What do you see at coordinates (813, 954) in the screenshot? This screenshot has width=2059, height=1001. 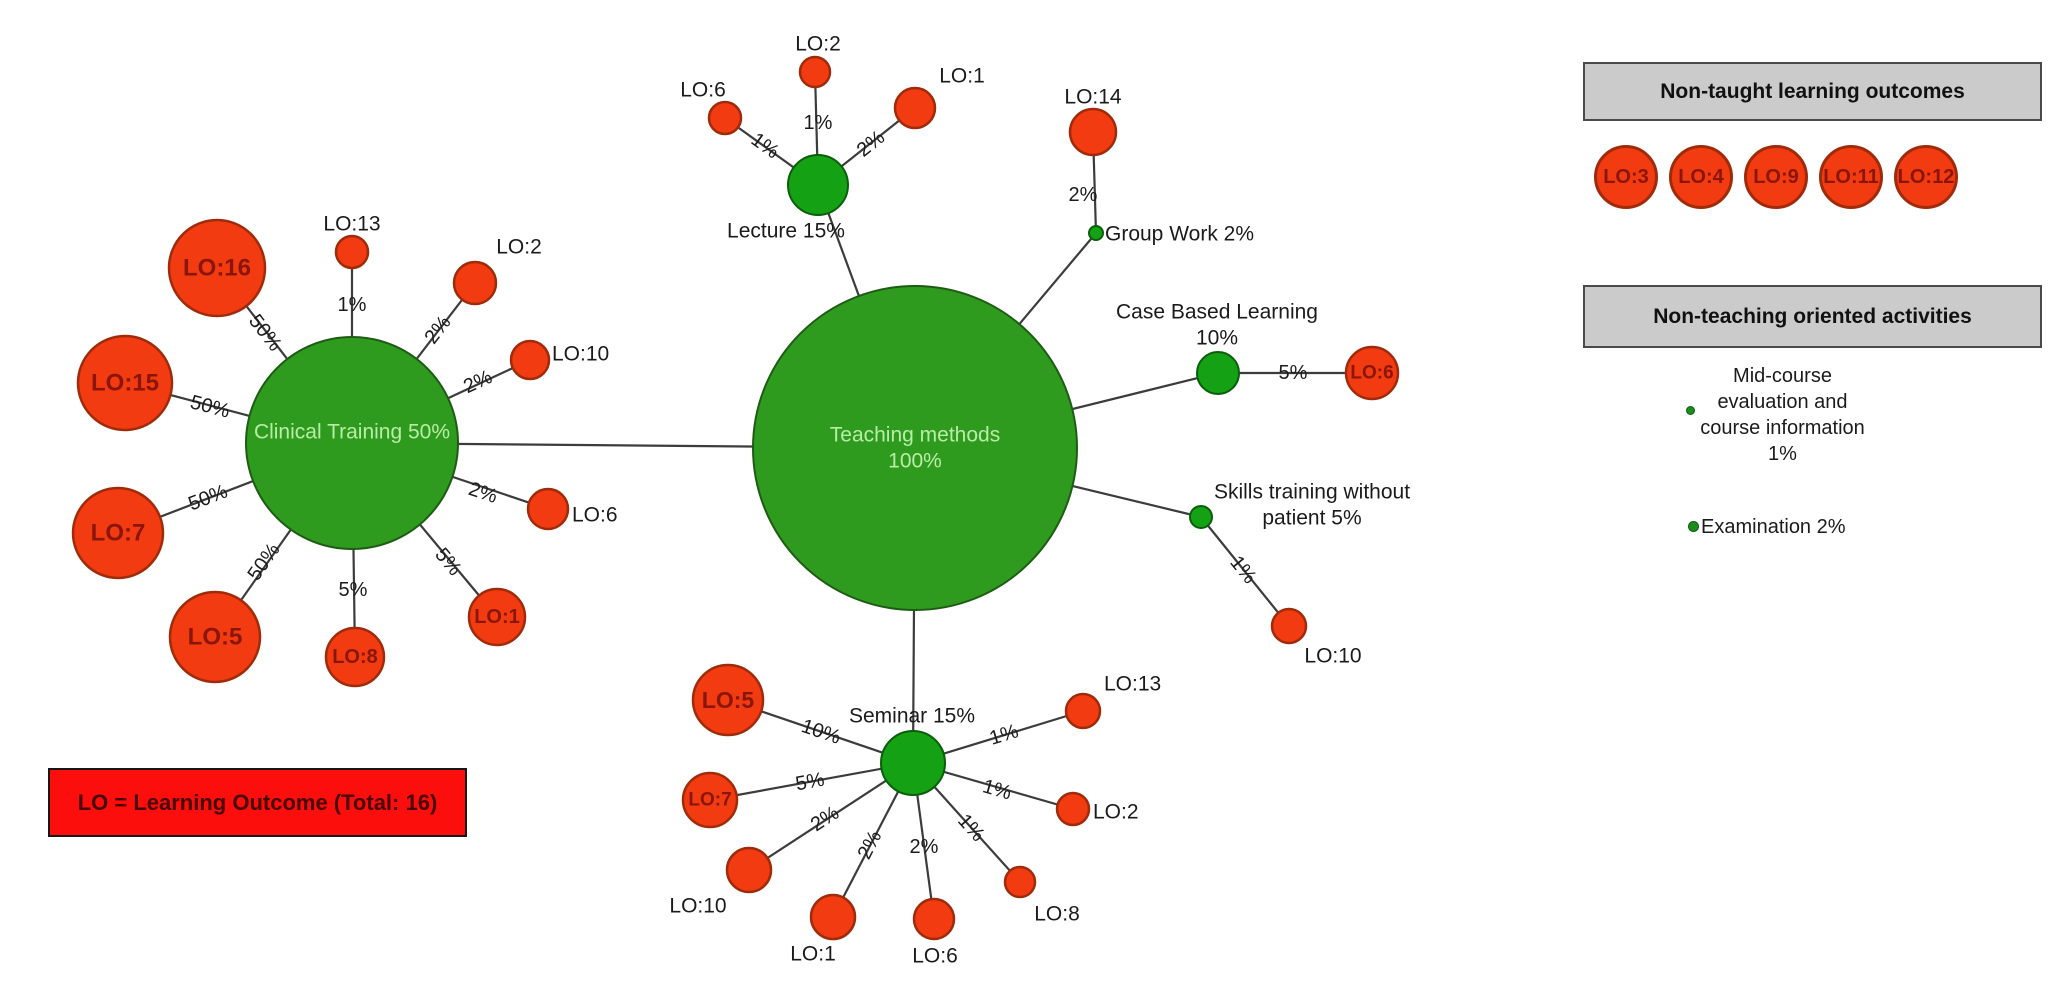 I see `label-sem-lo1: LO:1` at bounding box center [813, 954].